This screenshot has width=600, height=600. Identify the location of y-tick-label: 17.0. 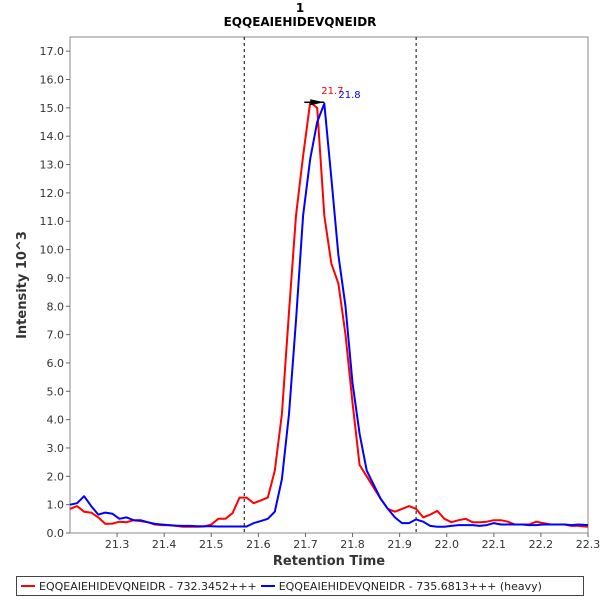
(52, 51).